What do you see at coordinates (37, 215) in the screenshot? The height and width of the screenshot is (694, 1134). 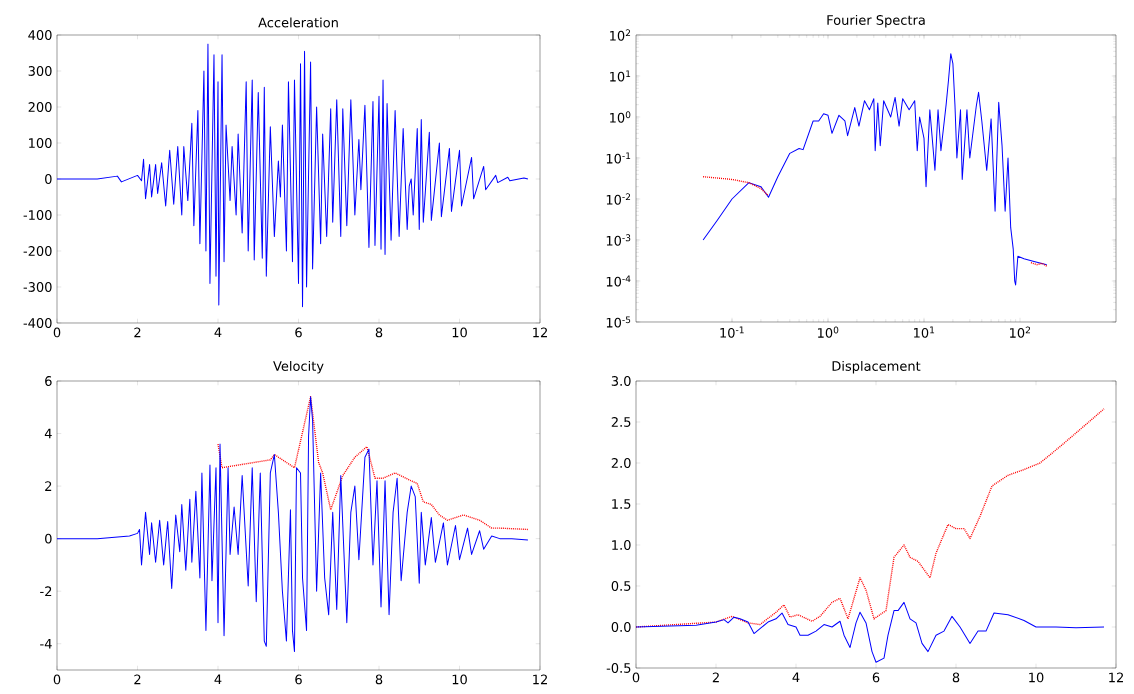 I see `y-tick-label: -100` at bounding box center [37, 215].